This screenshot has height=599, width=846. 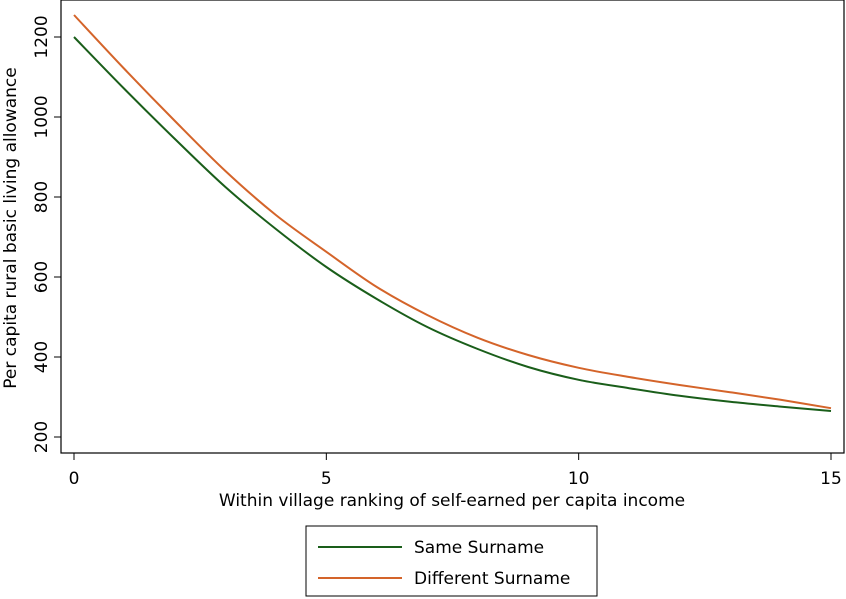 I want to click on legend: Same Surname Different Surname, so click(x=451, y=561).